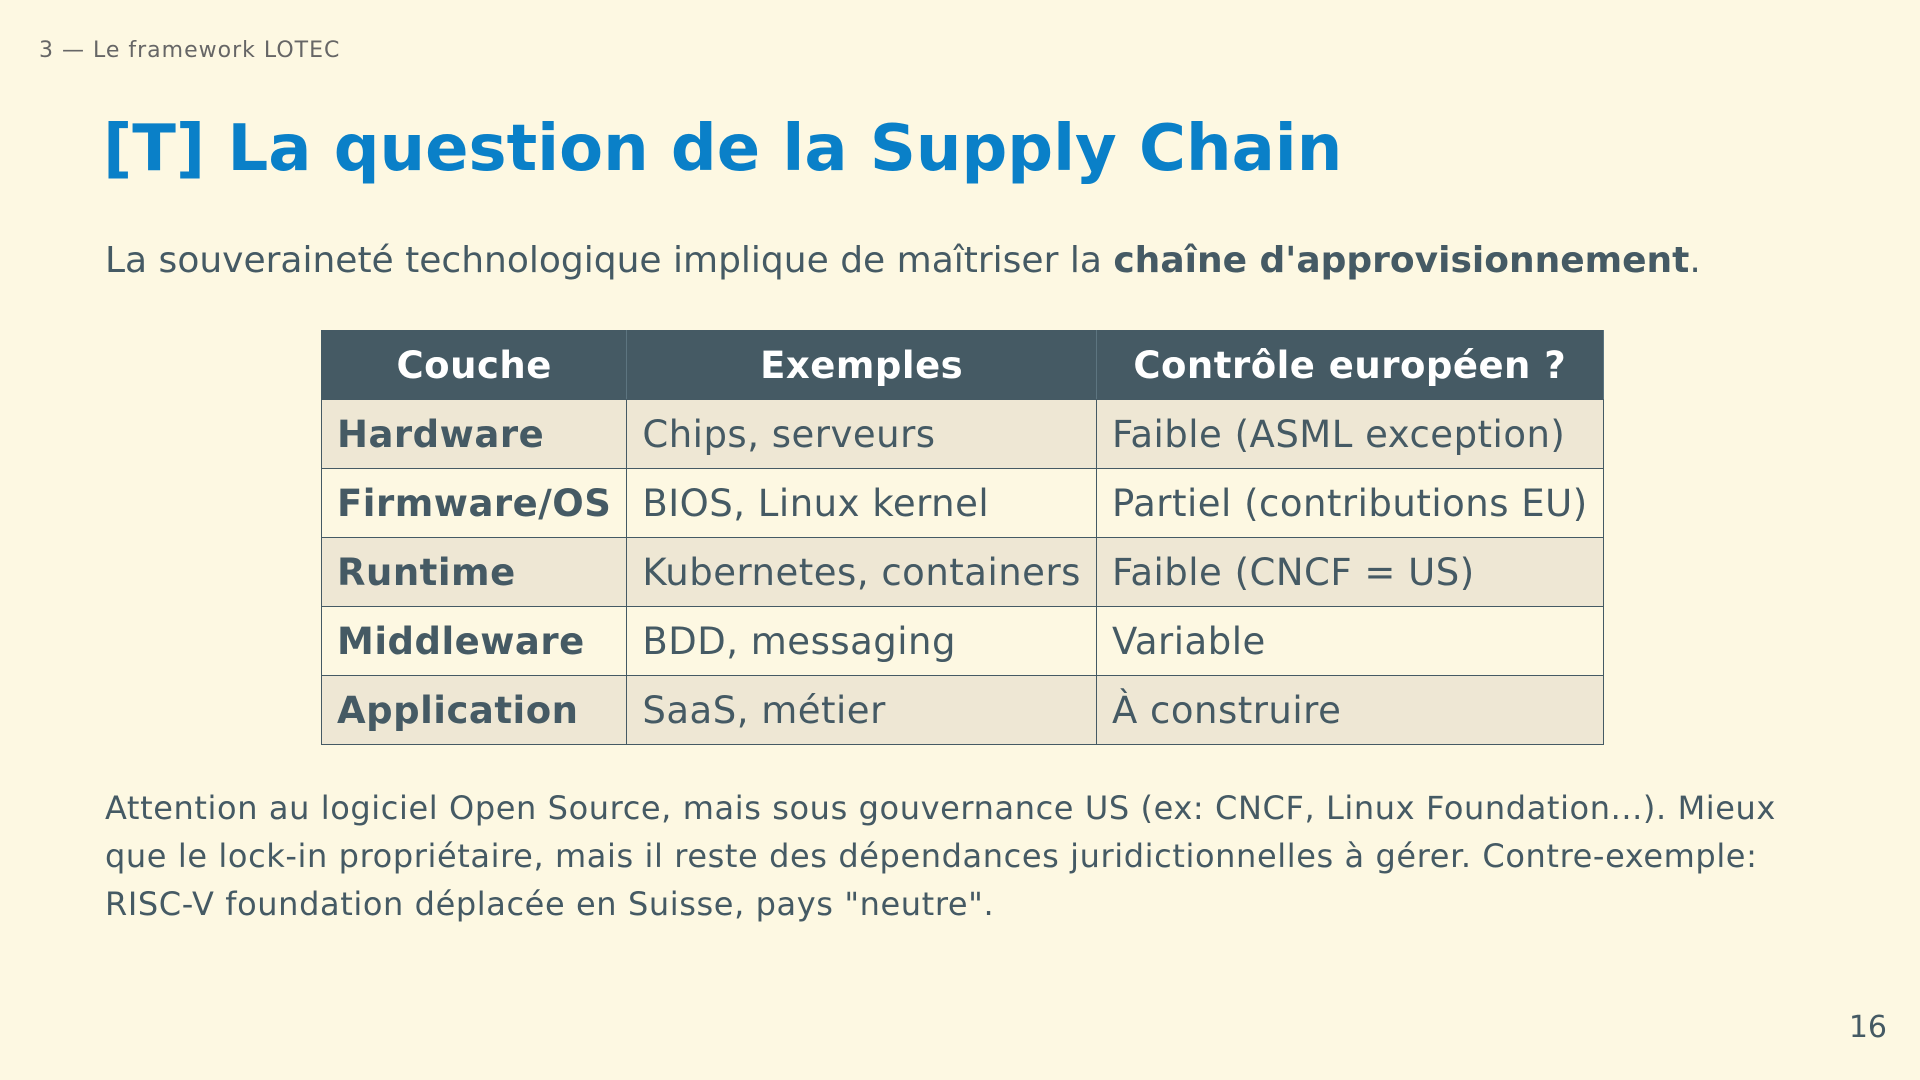 The width and height of the screenshot is (1920, 1080). Describe the element at coordinates (1349, 365) in the screenshot. I see `column-header-eu-control: Contrôle européen ?` at that location.